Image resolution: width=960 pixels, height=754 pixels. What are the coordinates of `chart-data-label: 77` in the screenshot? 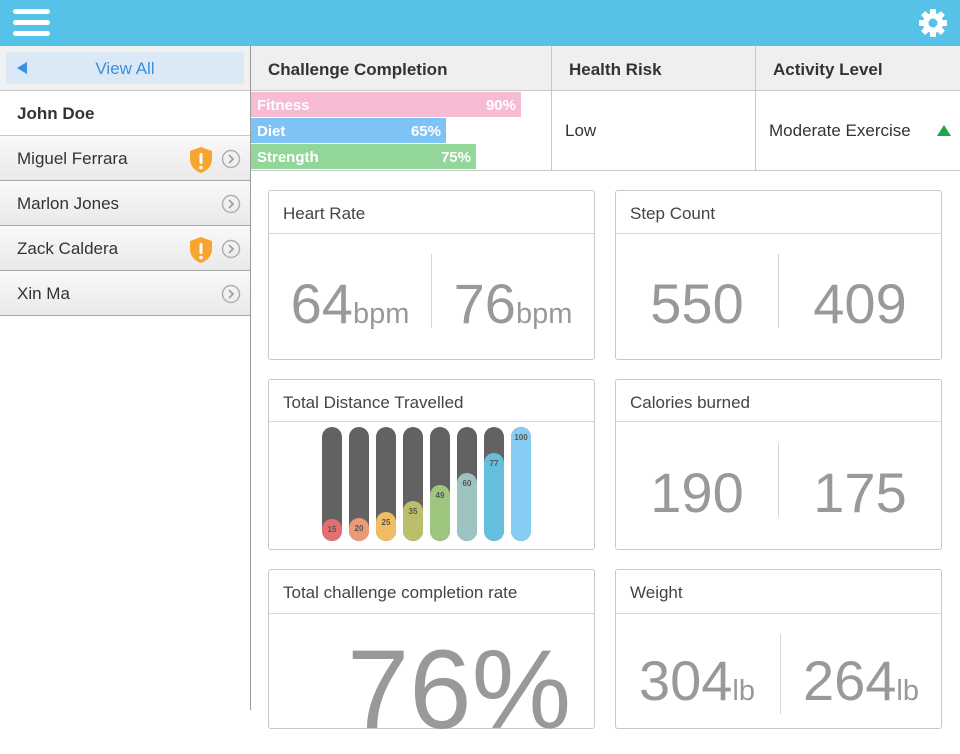 It's located at (494, 463).